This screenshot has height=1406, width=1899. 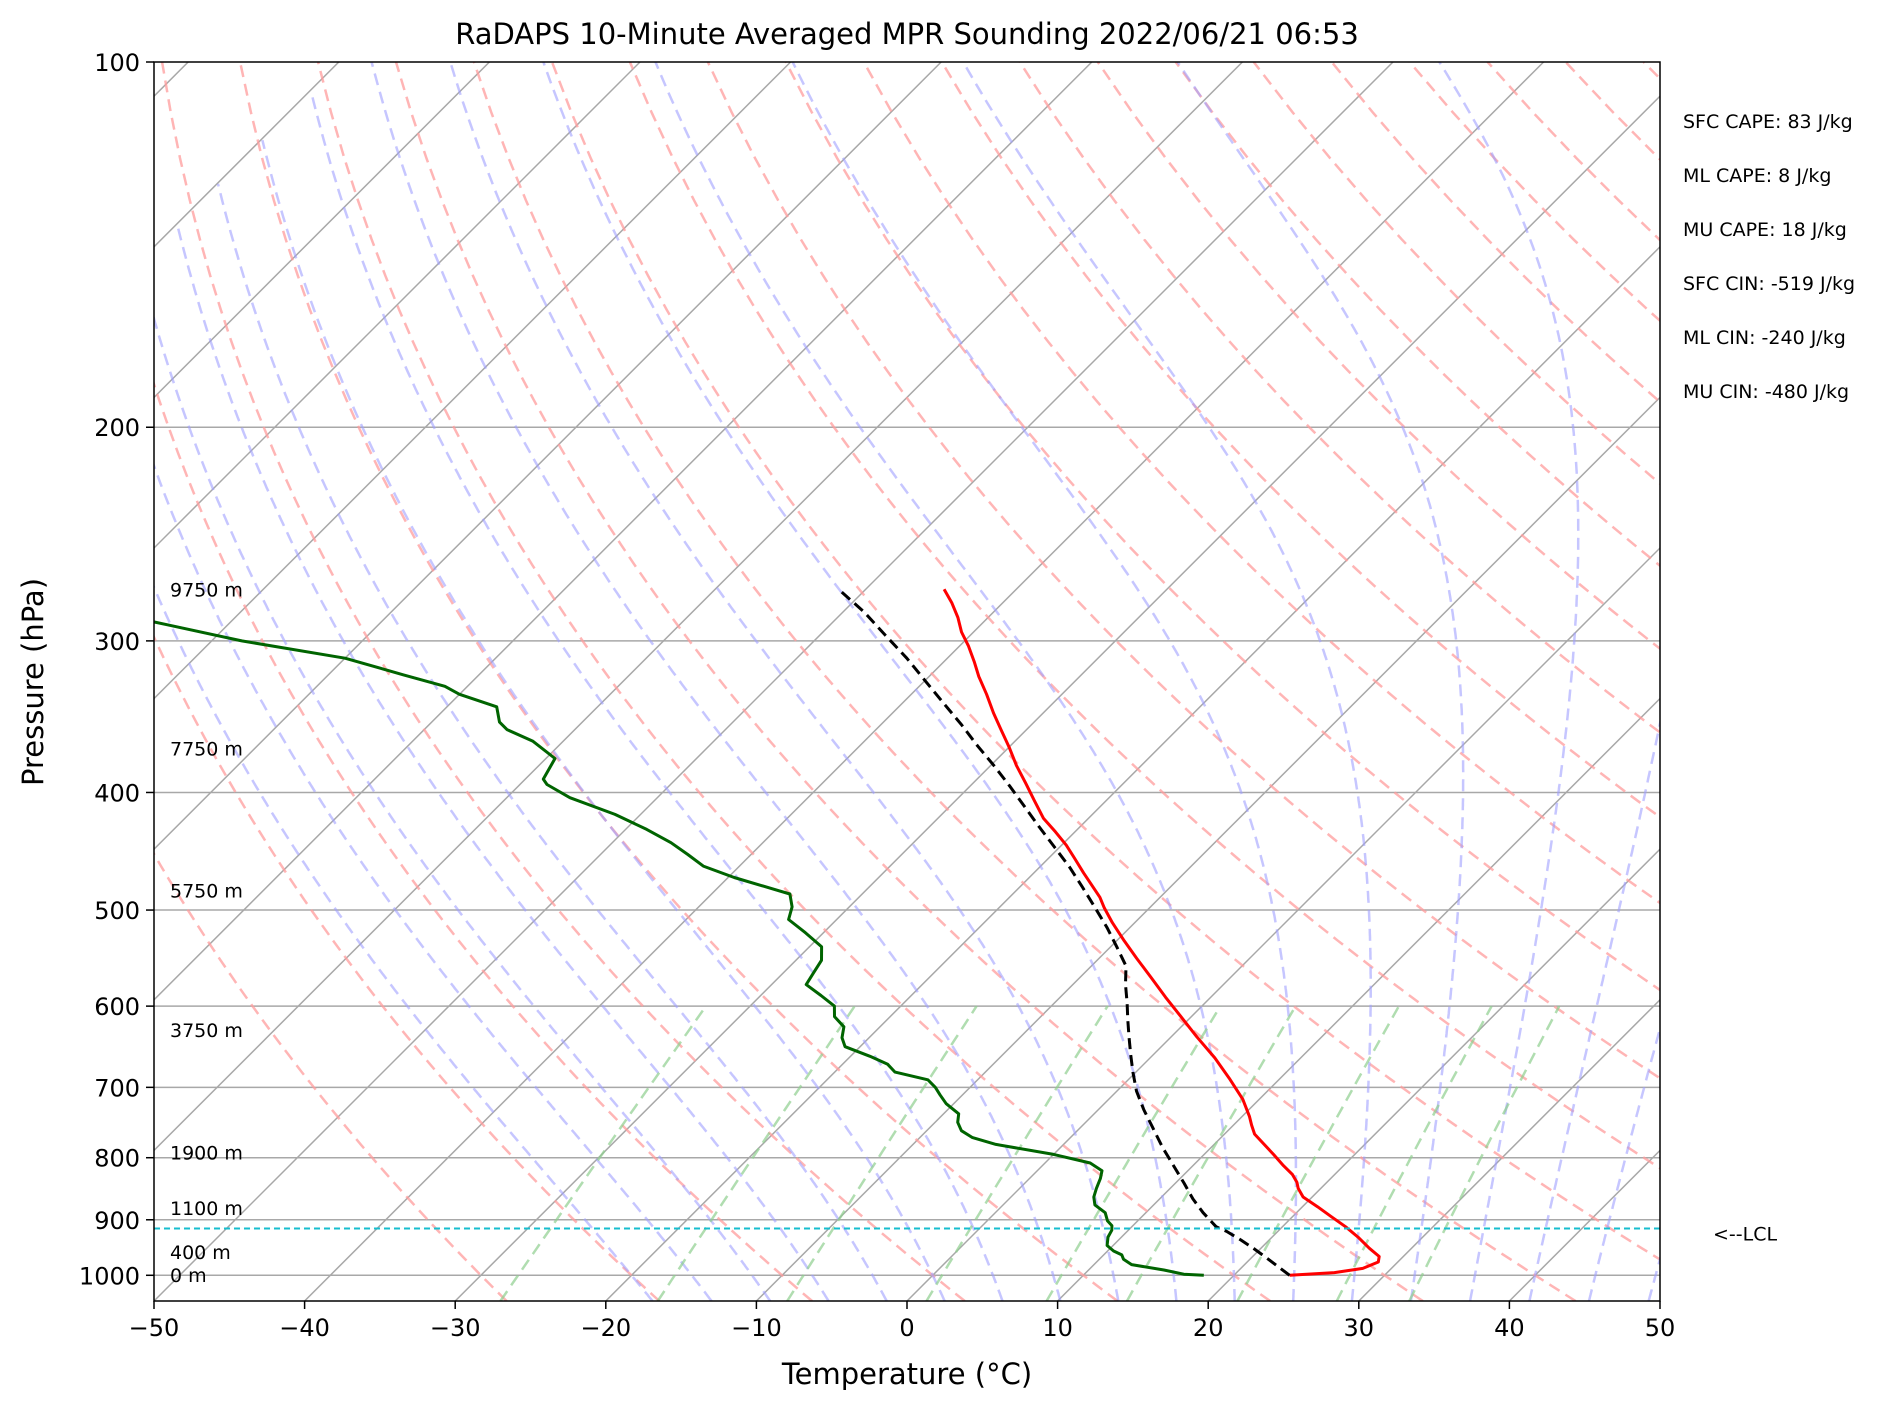 I want to click on y-tick-label: 700, so click(x=117, y=1088).